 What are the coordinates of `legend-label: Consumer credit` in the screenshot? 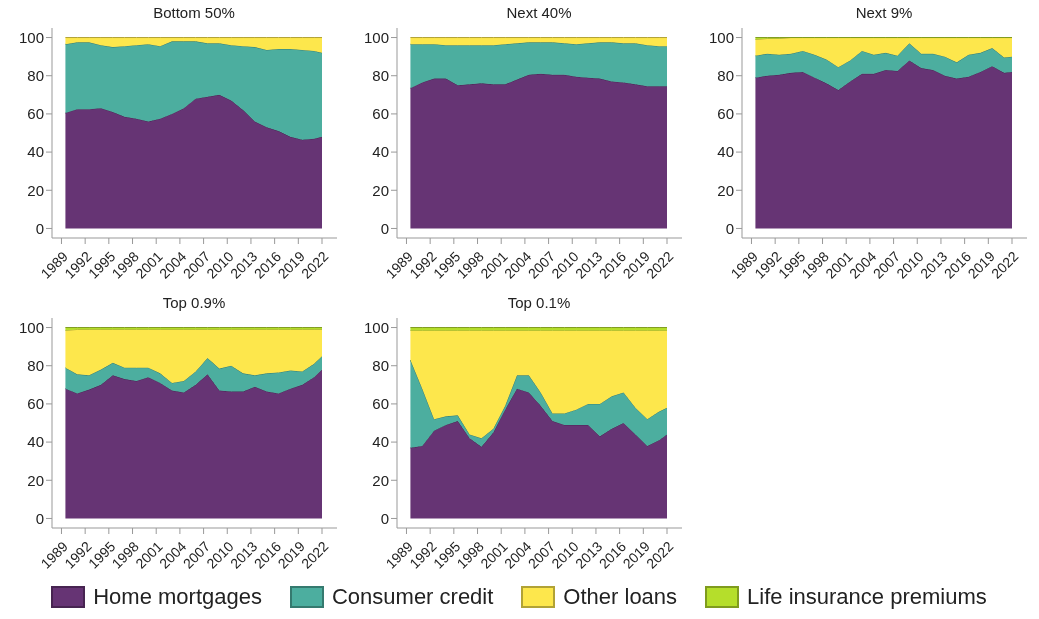 It's located at (412, 597).